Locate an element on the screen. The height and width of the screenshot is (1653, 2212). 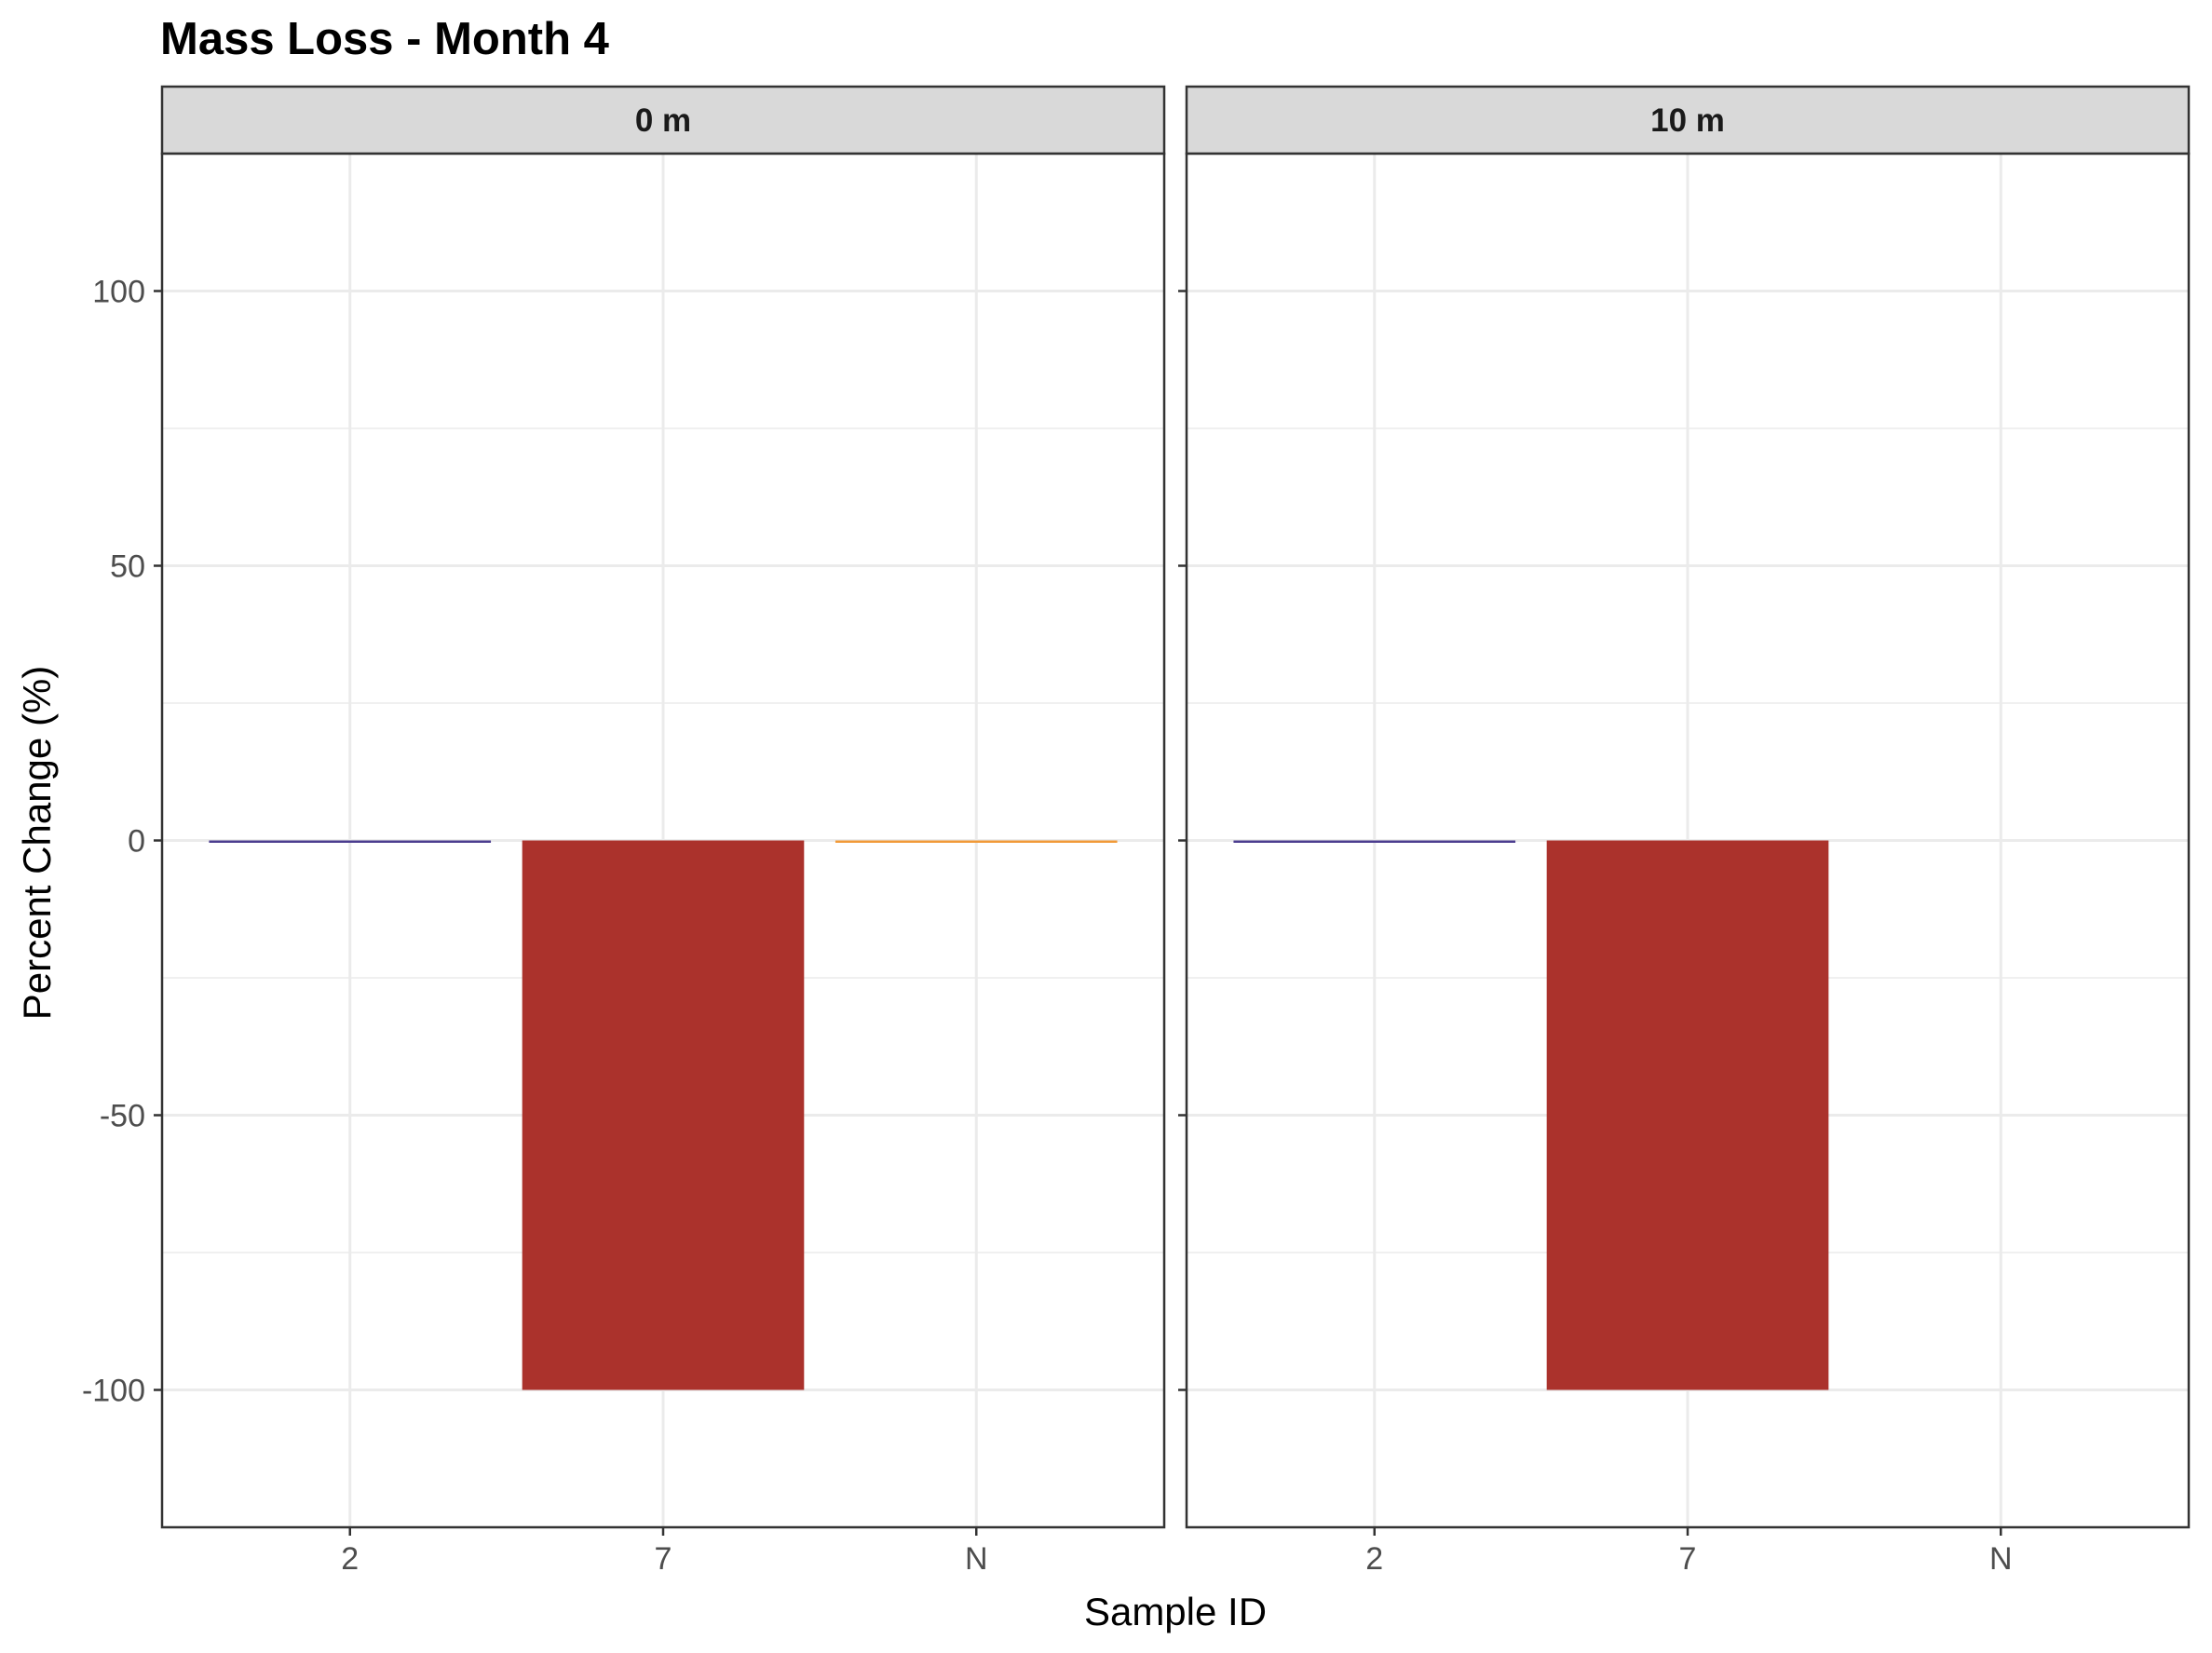
y-tick-label: 0 is located at coordinates (136, 842).